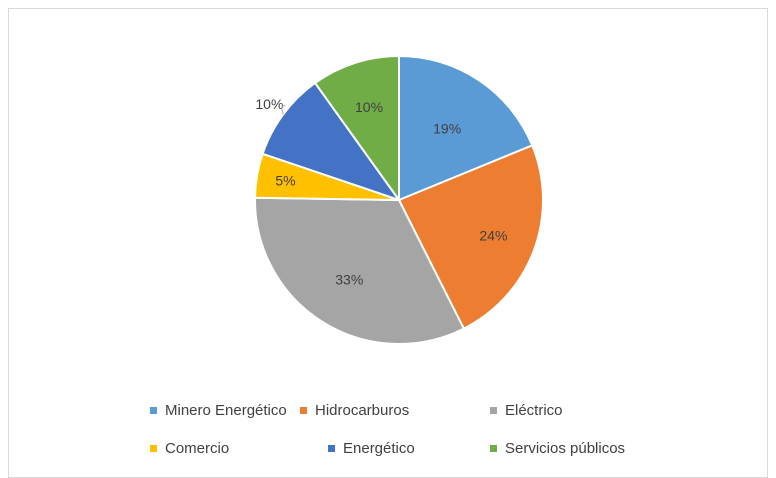  What do you see at coordinates (493, 235) in the screenshot?
I see `data-label-hidrocarburos: 24%` at bounding box center [493, 235].